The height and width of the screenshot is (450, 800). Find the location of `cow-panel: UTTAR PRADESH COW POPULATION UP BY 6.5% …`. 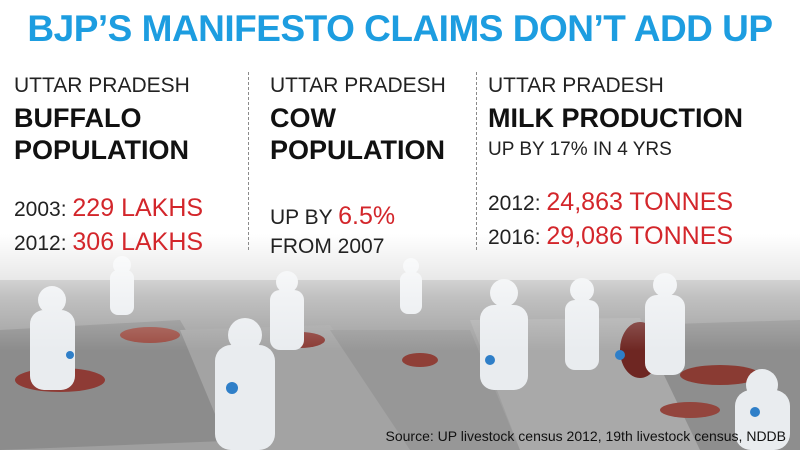

cow-panel: UTTAR PRADESH COW POPULATION UP BY 6.5% … is located at coordinates (370, 165).